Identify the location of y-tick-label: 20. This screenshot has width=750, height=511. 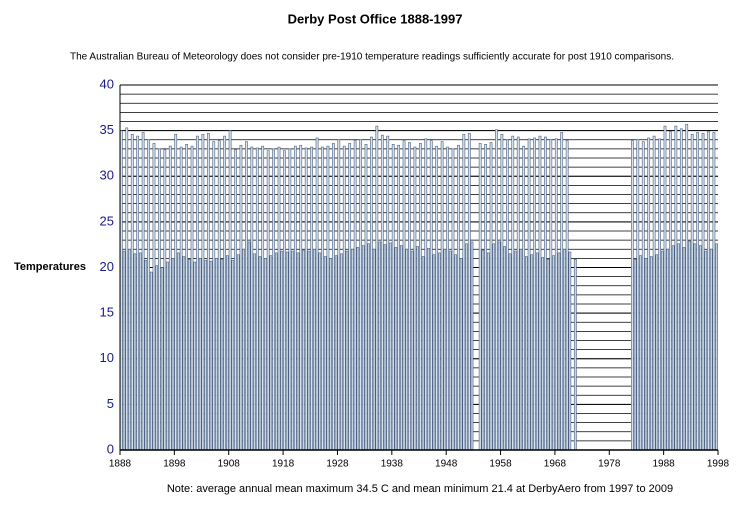
(107, 266).